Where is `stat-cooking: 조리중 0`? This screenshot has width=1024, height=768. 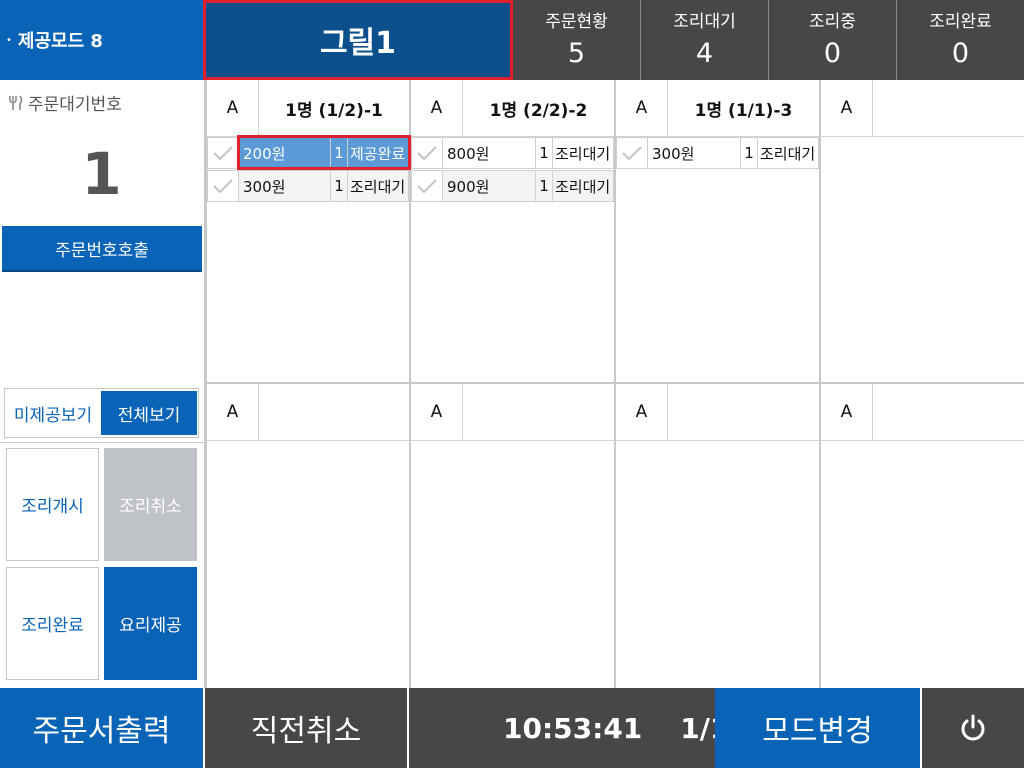 stat-cooking: 조리중 0 is located at coordinates (832, 40).